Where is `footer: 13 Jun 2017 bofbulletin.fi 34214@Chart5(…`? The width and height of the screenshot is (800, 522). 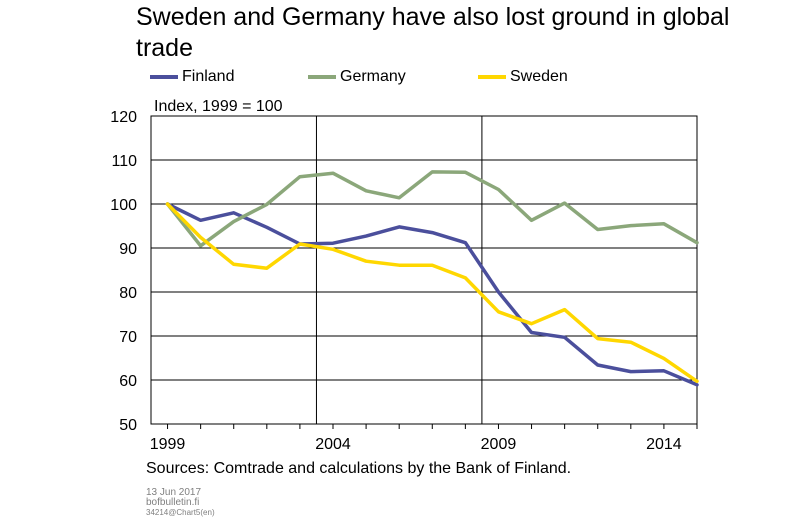 footer: 13 Jun 2017 bofbulletin.fi 34214@Chart5(… is located at coordinates (180, 503).